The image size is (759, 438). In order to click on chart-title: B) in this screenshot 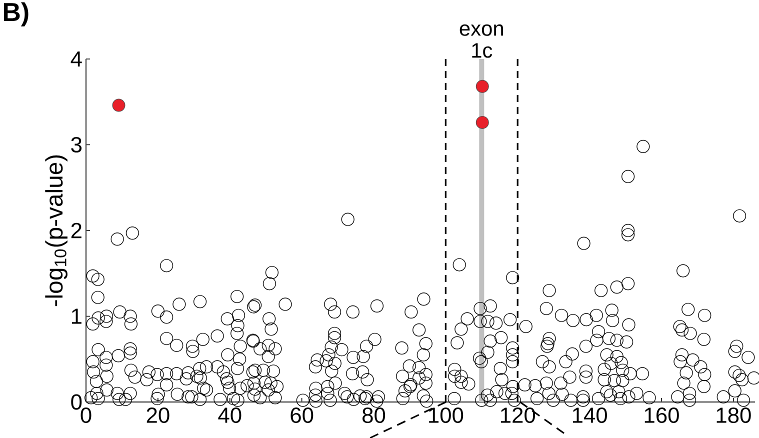, I will do `click(16, 14)`.